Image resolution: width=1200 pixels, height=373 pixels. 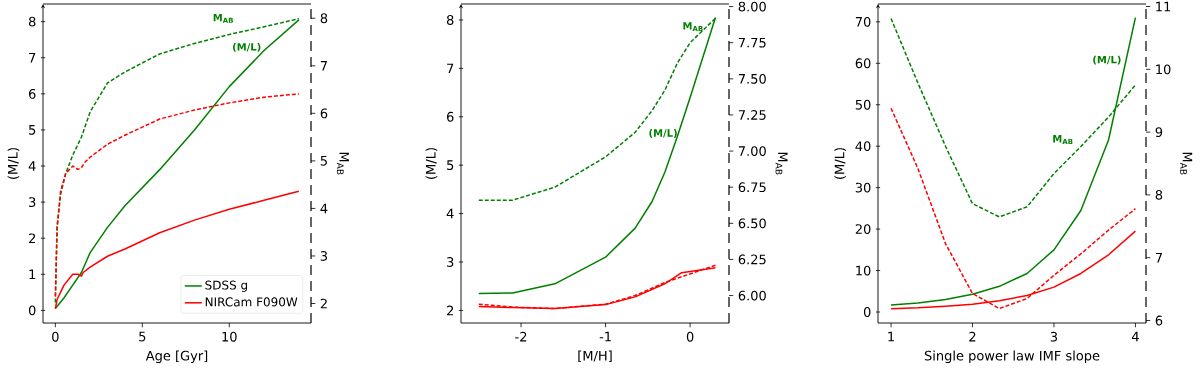 I want to click on y2-tick-label: 5, so click(x=323, y=161).